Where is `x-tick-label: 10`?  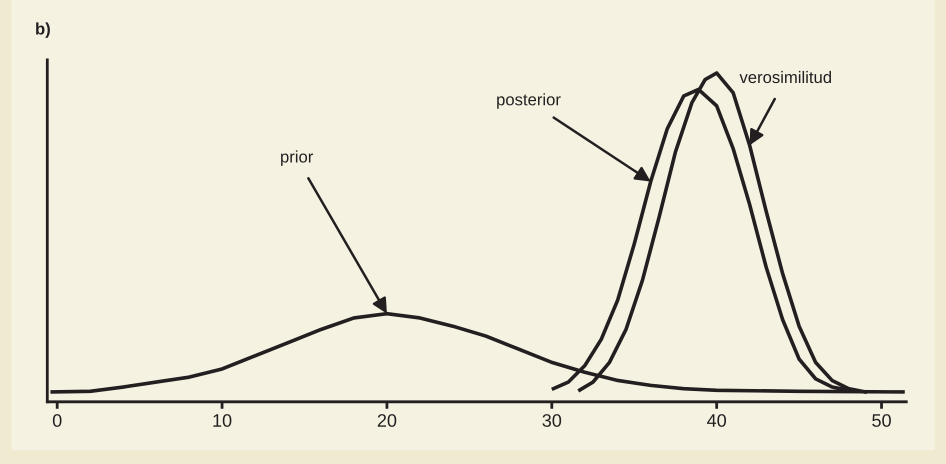 x-tick-label: 10 is located at coordinates (222, 420).